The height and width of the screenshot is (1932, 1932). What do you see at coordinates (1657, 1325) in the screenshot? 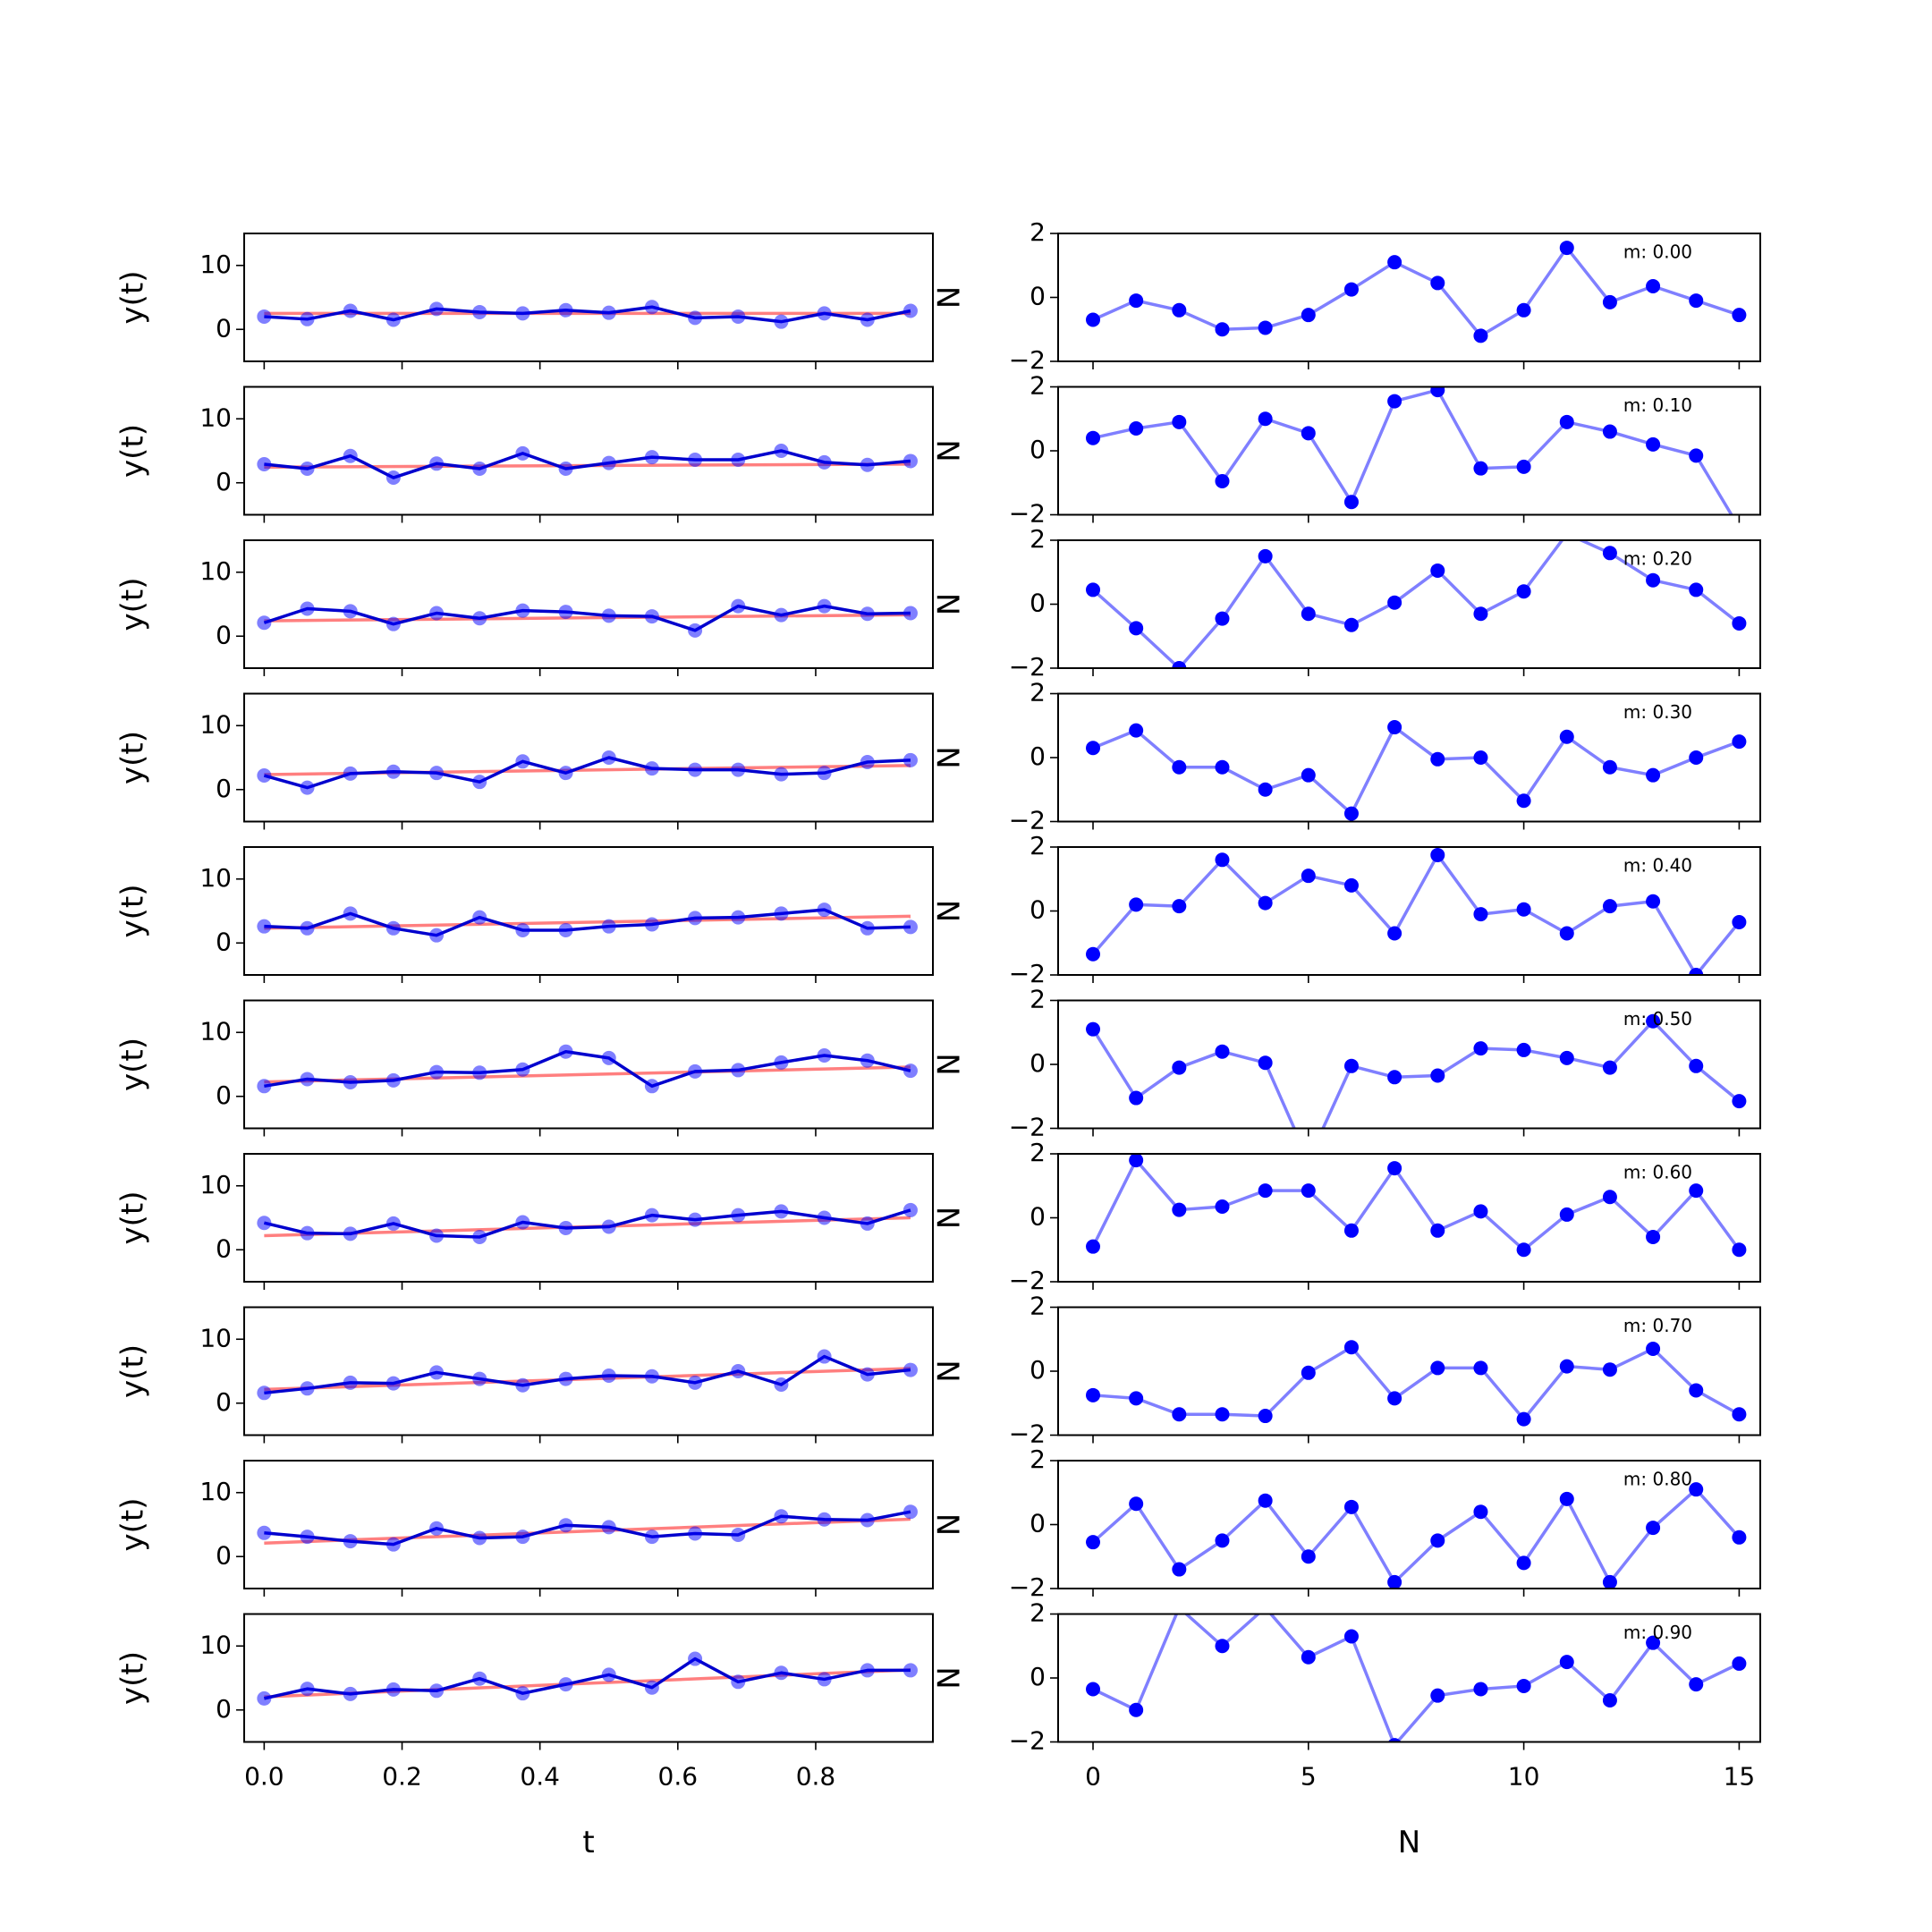
I see `annotation: m: 0.70` at bounding box center [1657, 1325].